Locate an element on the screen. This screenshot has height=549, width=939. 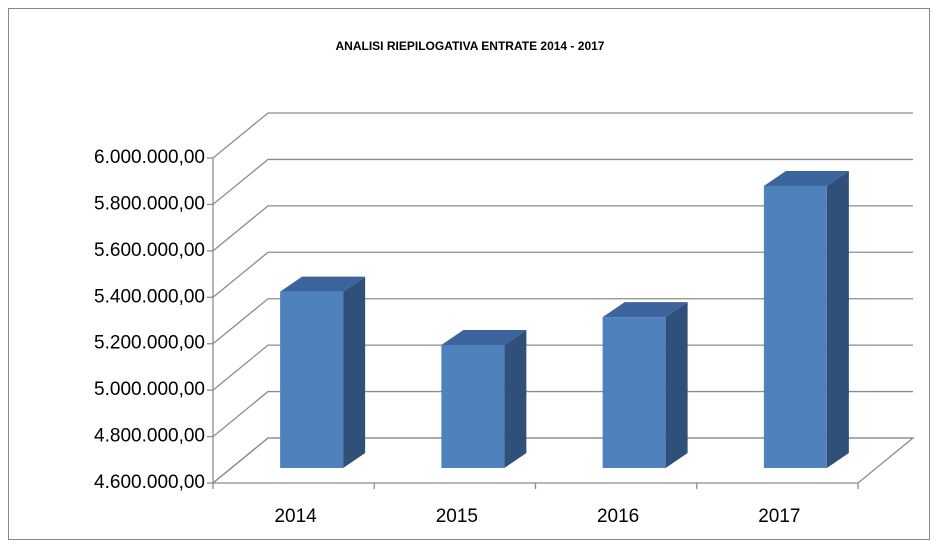
y-tick-label: 5.400.000,00 is located at coordinates (149, 296).